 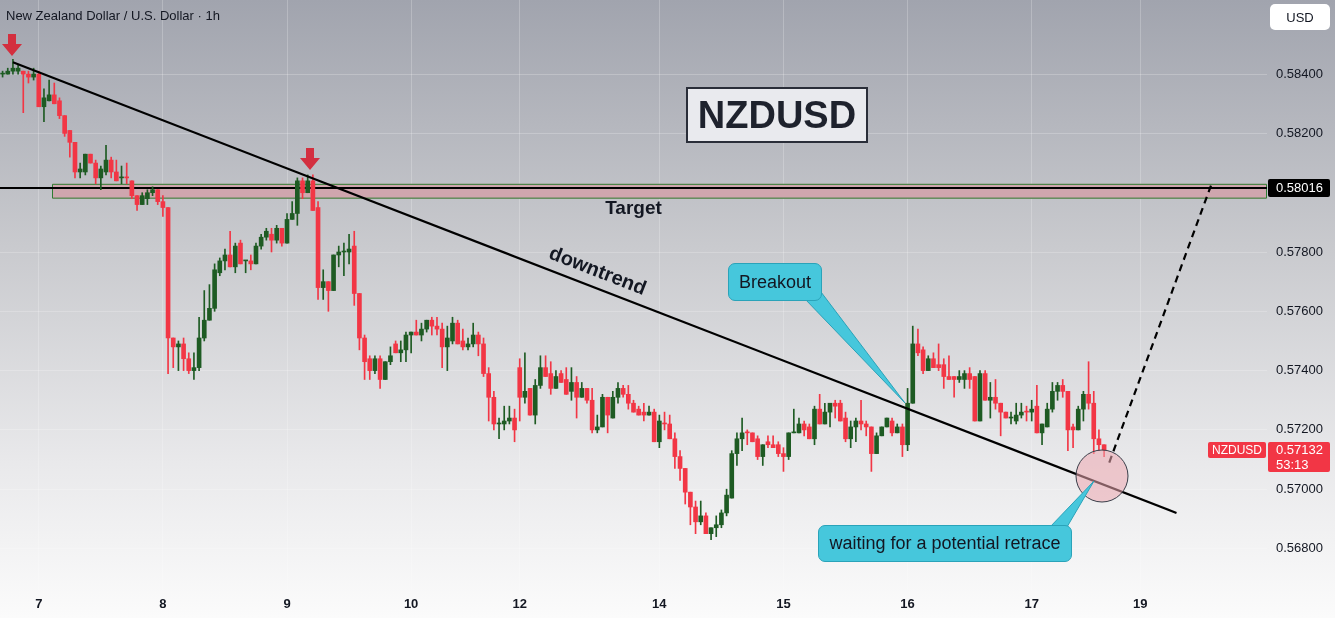 I want to click on ref-line-label: 0.58016, so click(x=1299, y=188).